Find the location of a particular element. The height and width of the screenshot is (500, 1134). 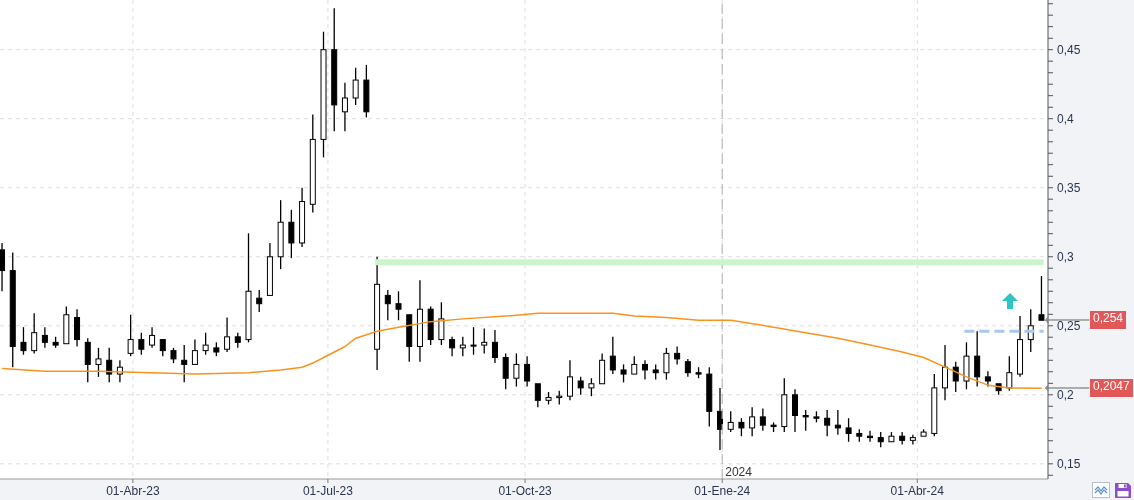

annotation: 0,254 is located at coordinates (1108, 320).